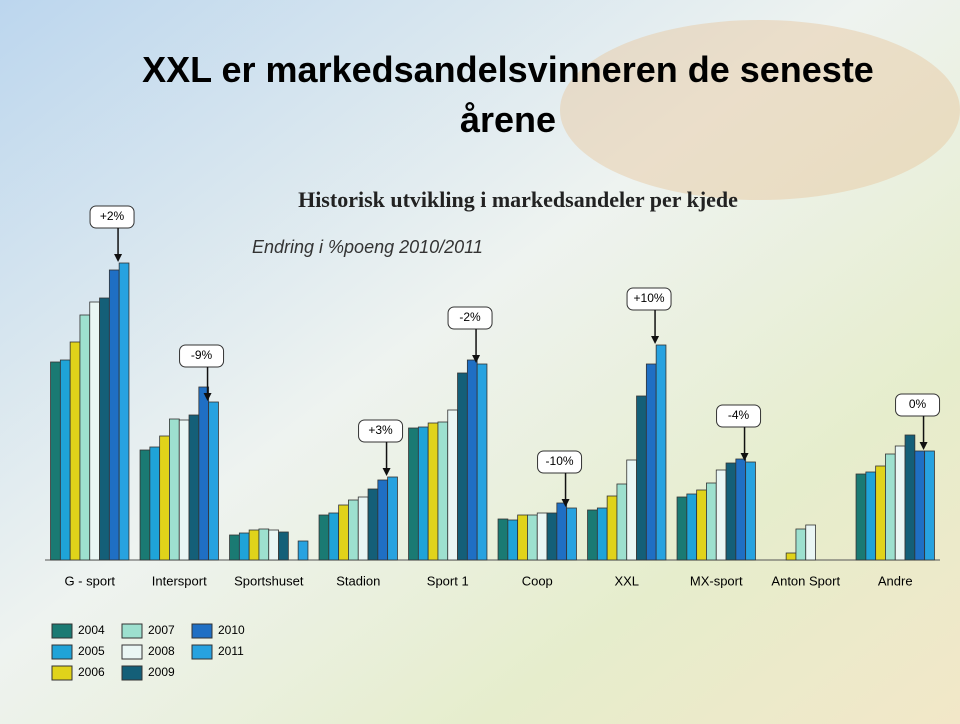 This screenshot has width=960, height=724. I want to click on x-tick-label: MX-sport, so click(716, 580).